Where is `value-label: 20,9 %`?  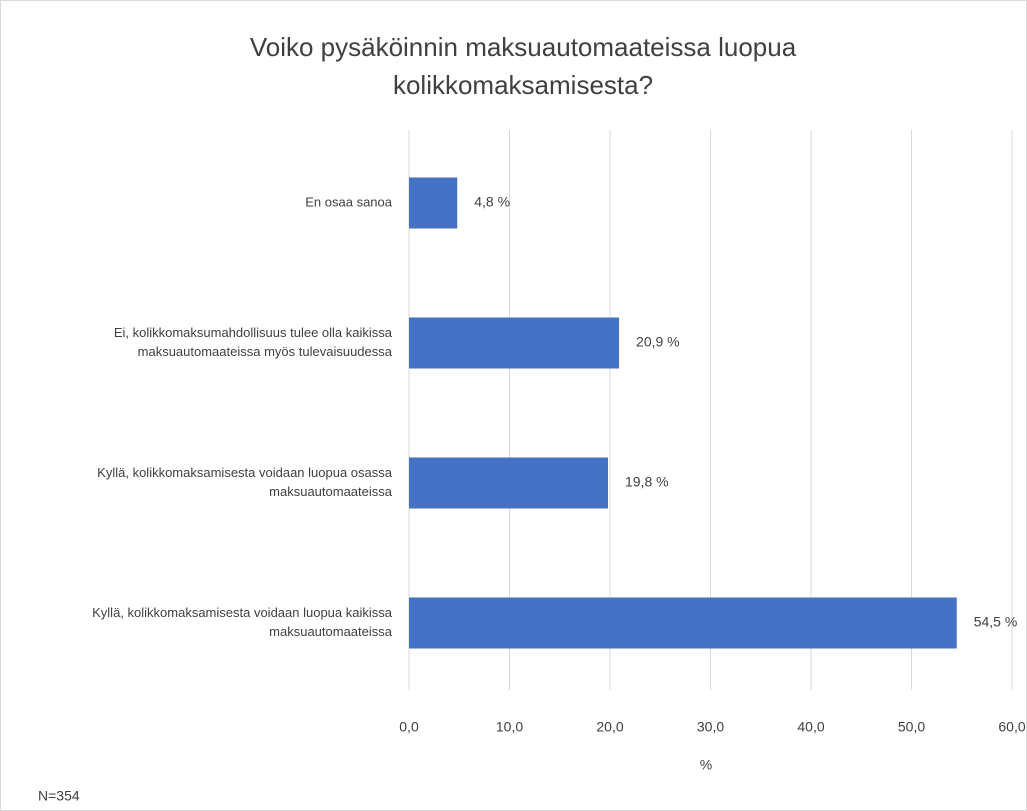
value-label: 20,9 % is located at coordinates (658, 342).